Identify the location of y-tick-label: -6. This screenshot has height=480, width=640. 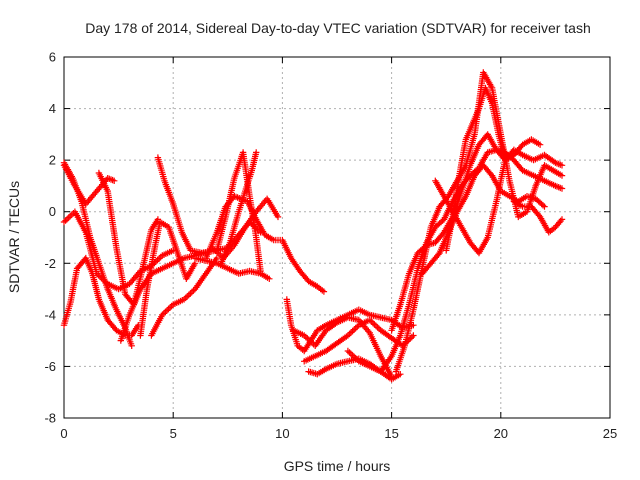
(50, 366).